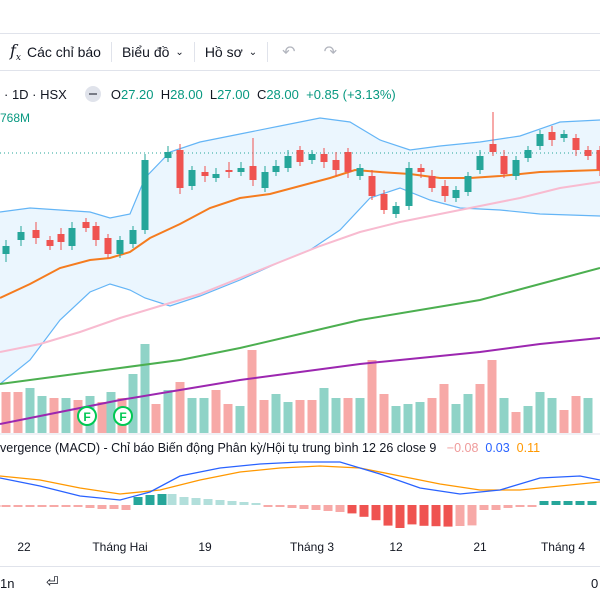 The height and width of the screenshot is (601, 600). What do you see at coordinates (52, 582) in the screenshot?
I see `calendar-icon: ⏎` at bounding box center [52, 582].